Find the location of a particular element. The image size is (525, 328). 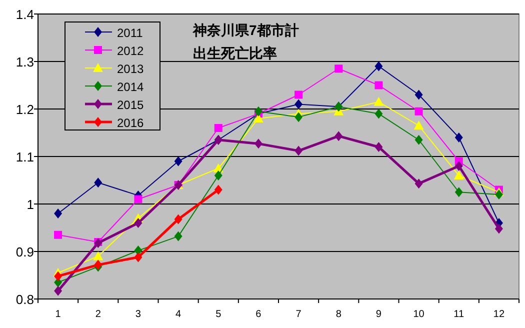

x-tick-label: 6 is located at coordinates (259, 314).